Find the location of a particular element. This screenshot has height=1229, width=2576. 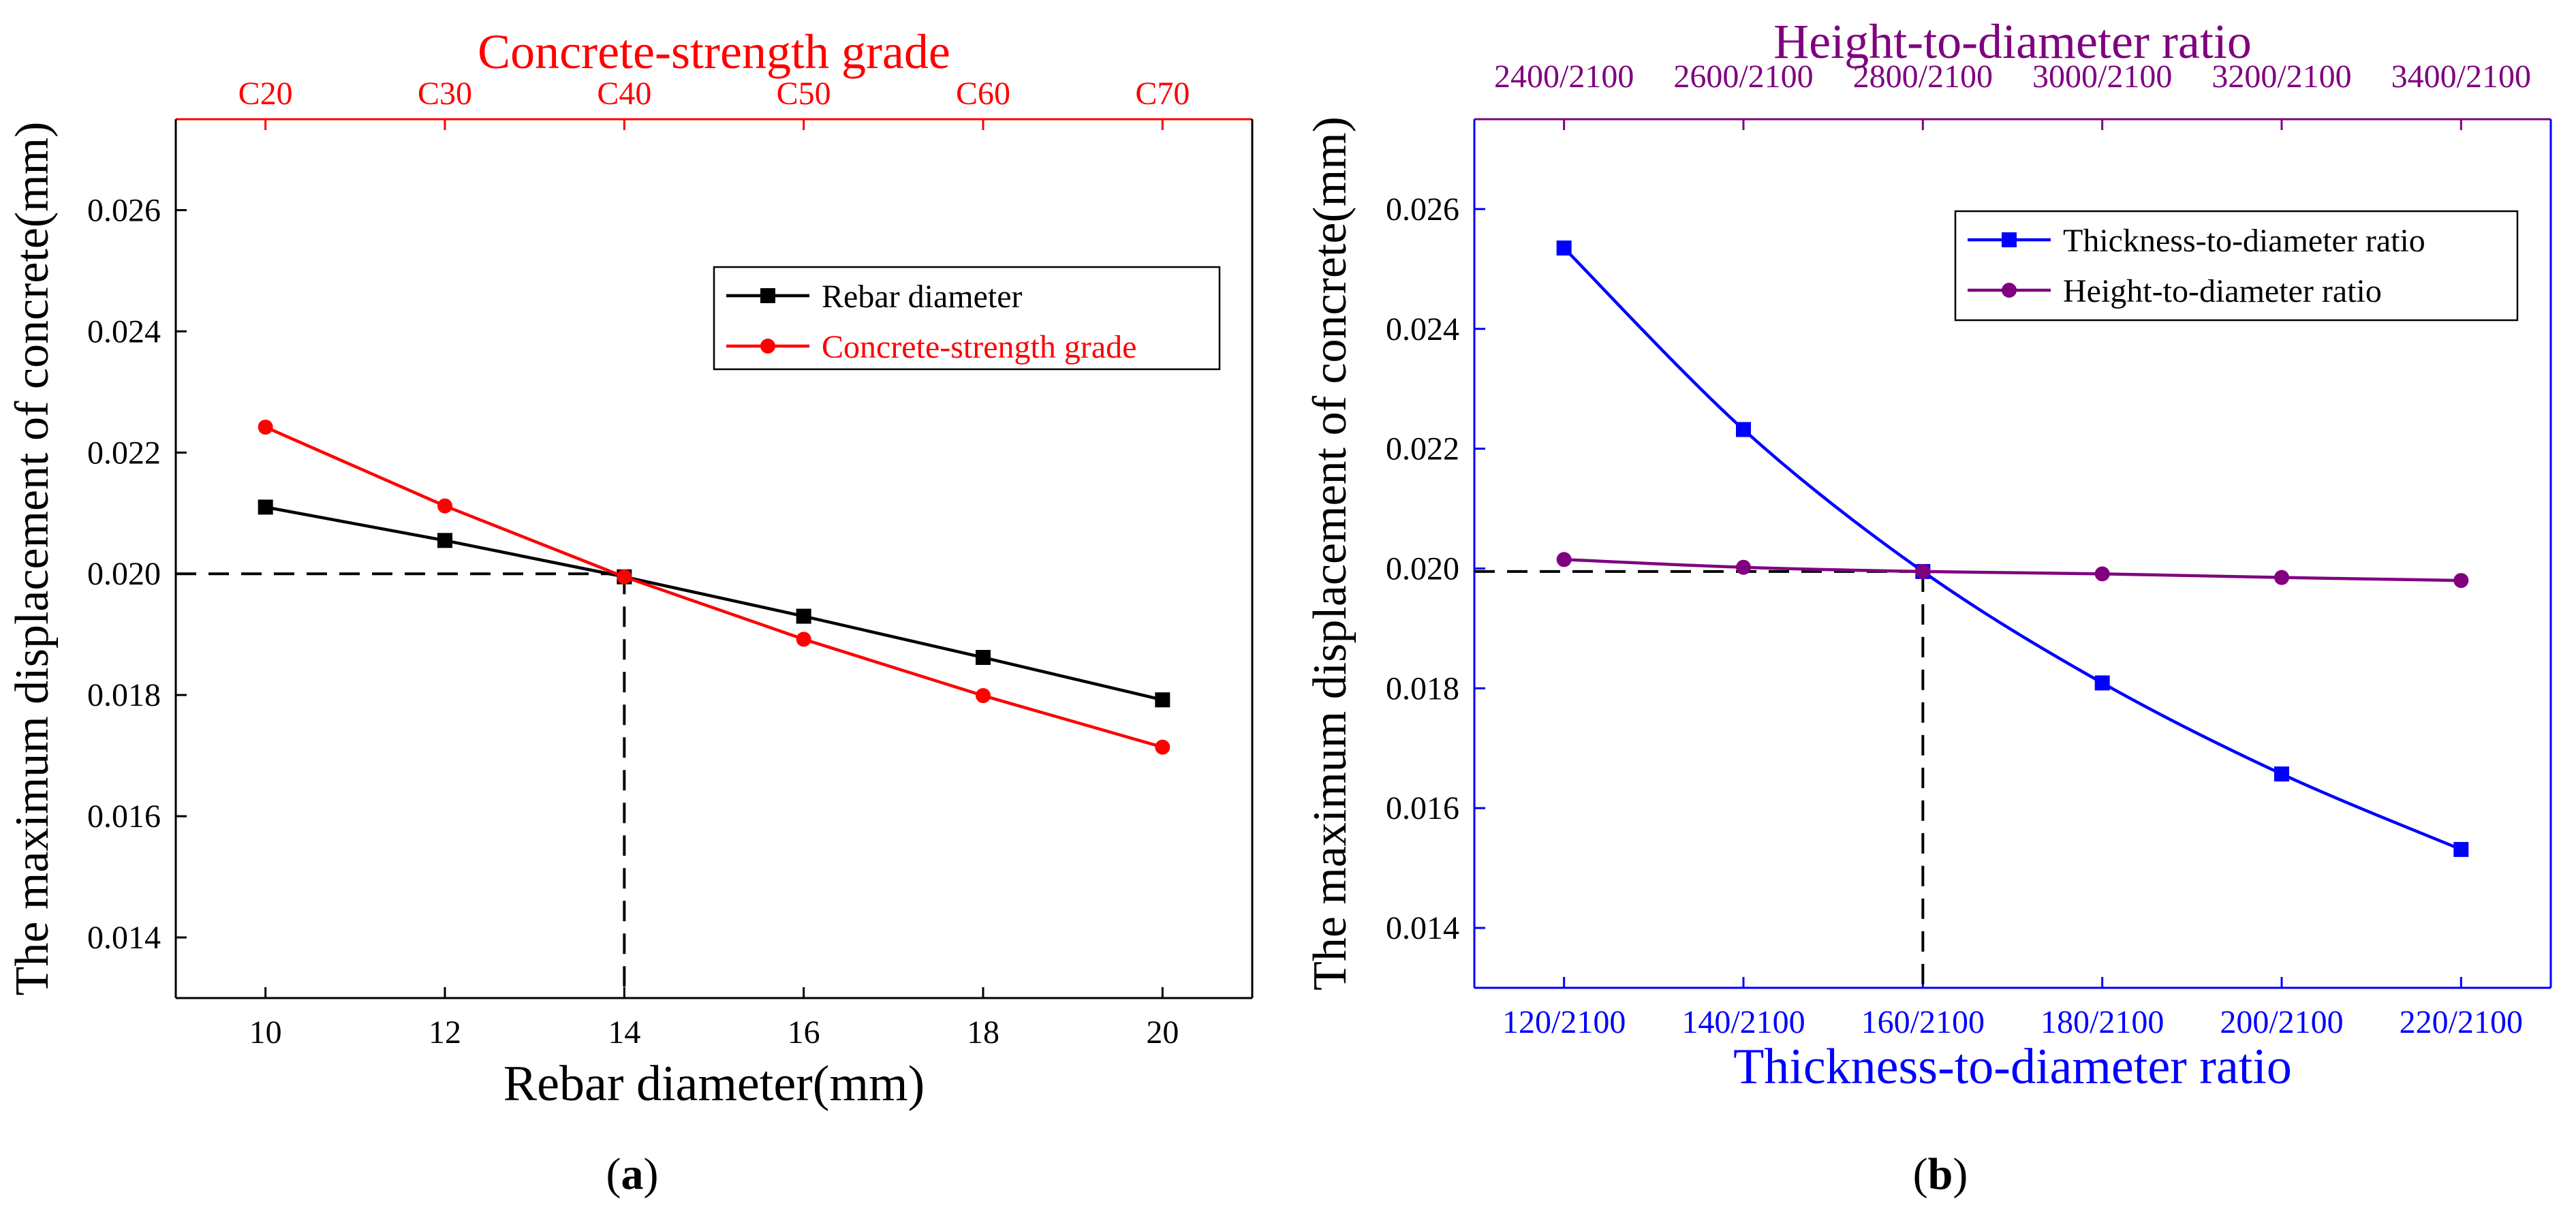

top-tick-label: 2400/2100 is located at coordinates (1564, 77).